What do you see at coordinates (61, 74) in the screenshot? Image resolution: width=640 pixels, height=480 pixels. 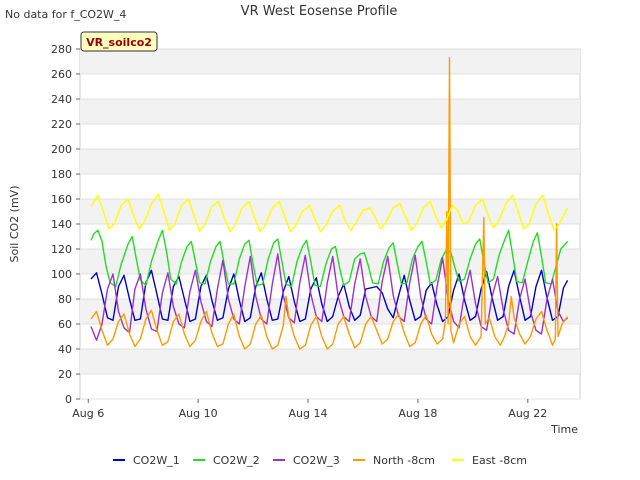 I see `y-tick-label: 260` at bounding box center [61, 74].